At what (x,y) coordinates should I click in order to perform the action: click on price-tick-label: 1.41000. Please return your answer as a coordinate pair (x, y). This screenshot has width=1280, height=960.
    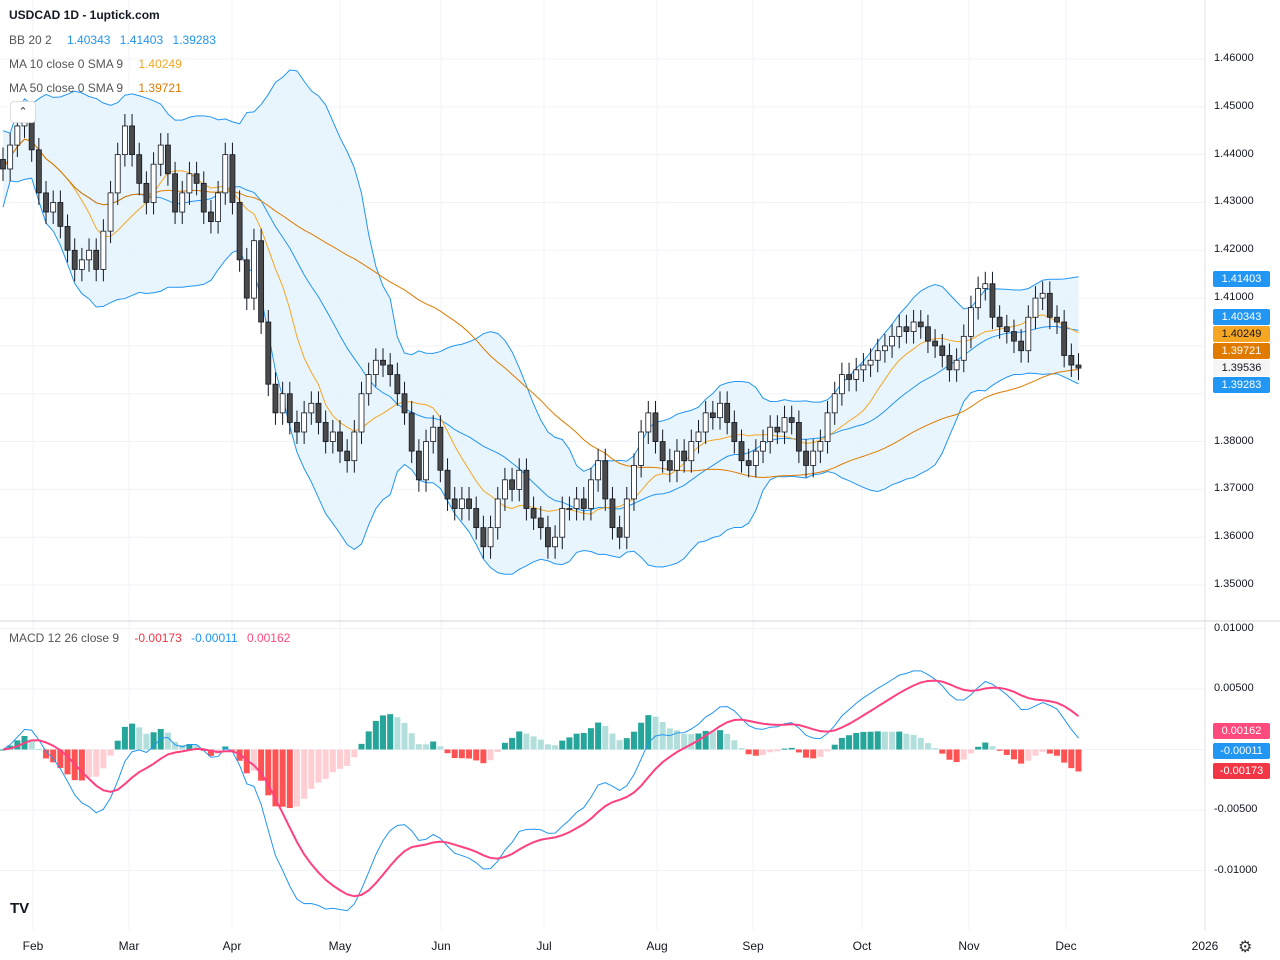
    Looking at the image, I should click on (1234, 297).